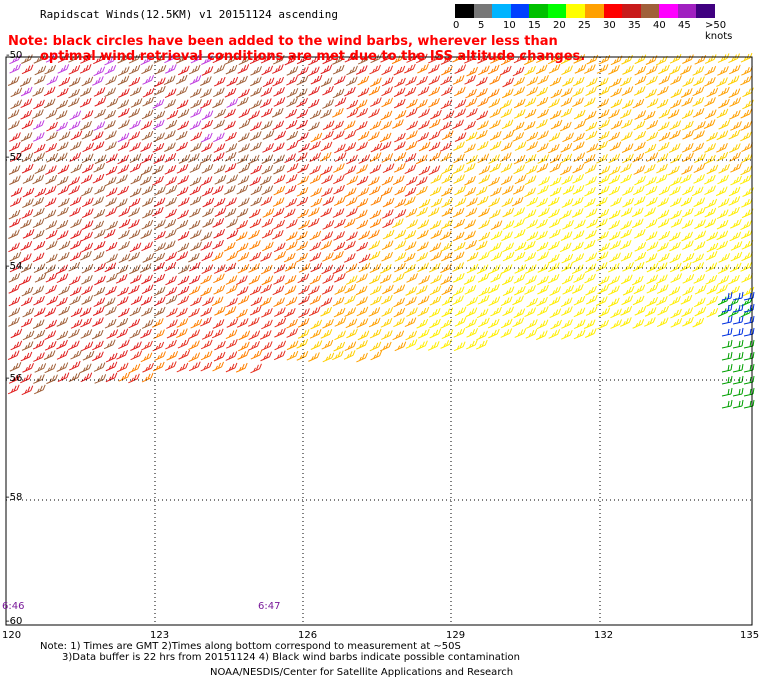 This screenshot has height=688, width=760. What do you see at coordinates (750, 635) in the screenshot?
I see `x-tick-label: 135` at bounding box center [750, 635].